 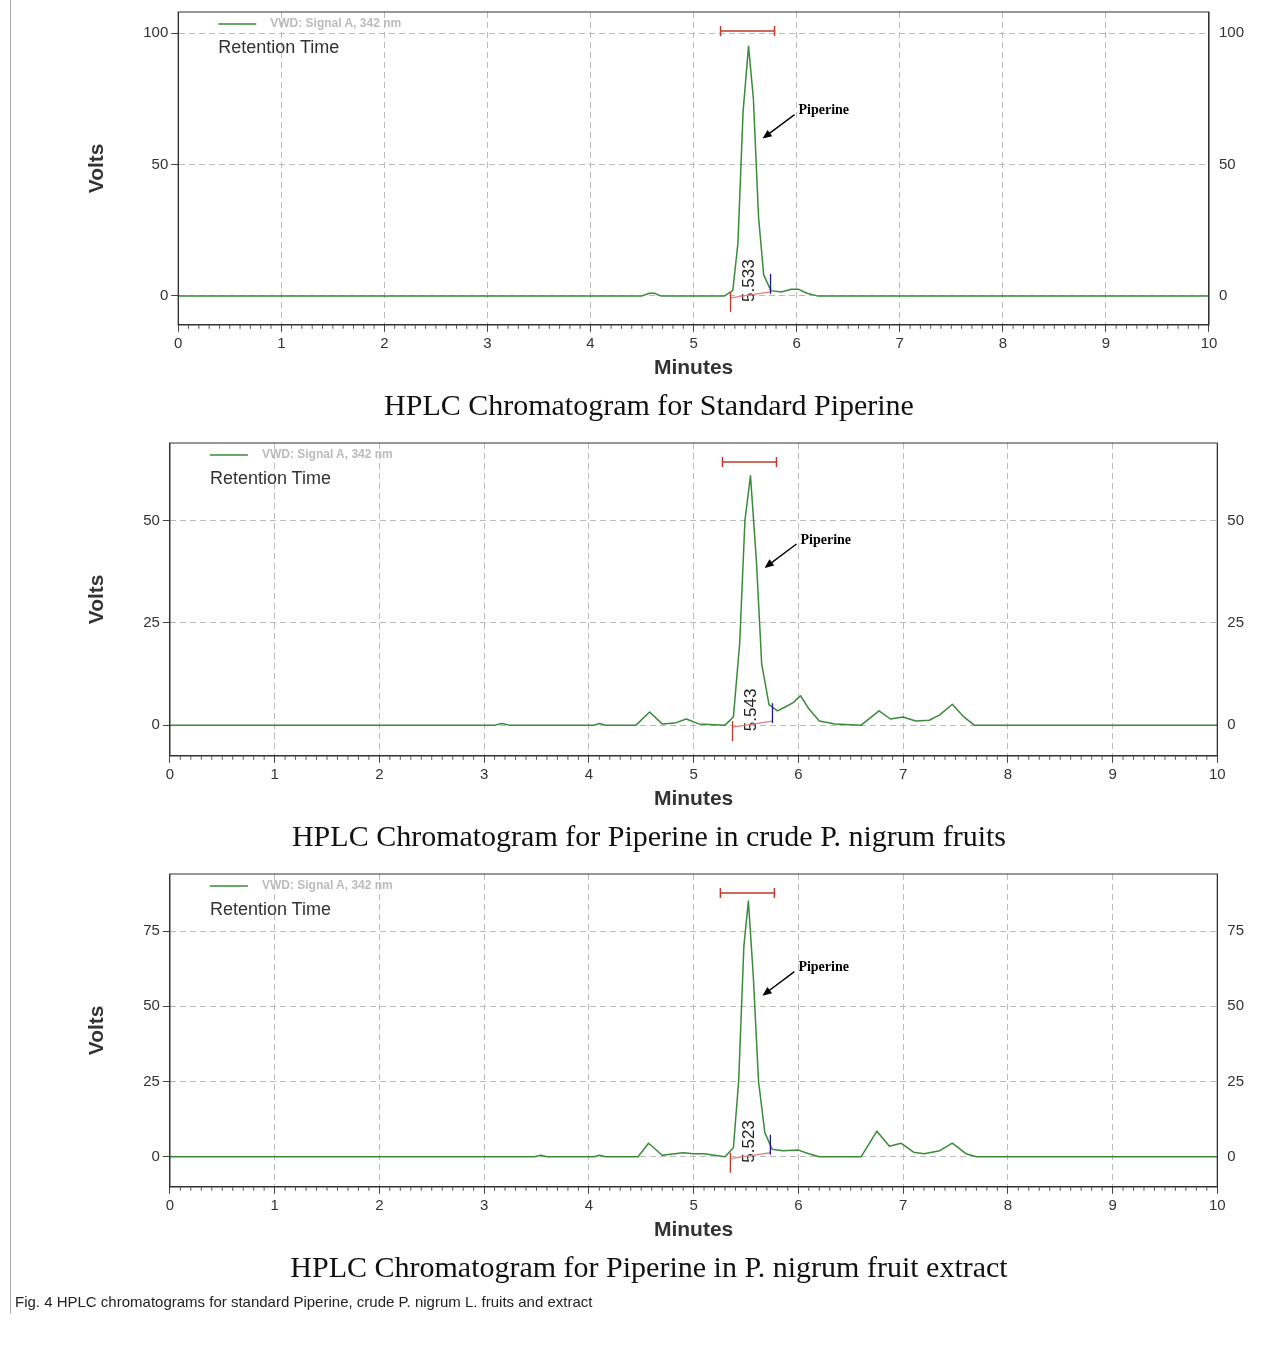 I want to click on x-tick-label: 0, so click(x=178, y=342).